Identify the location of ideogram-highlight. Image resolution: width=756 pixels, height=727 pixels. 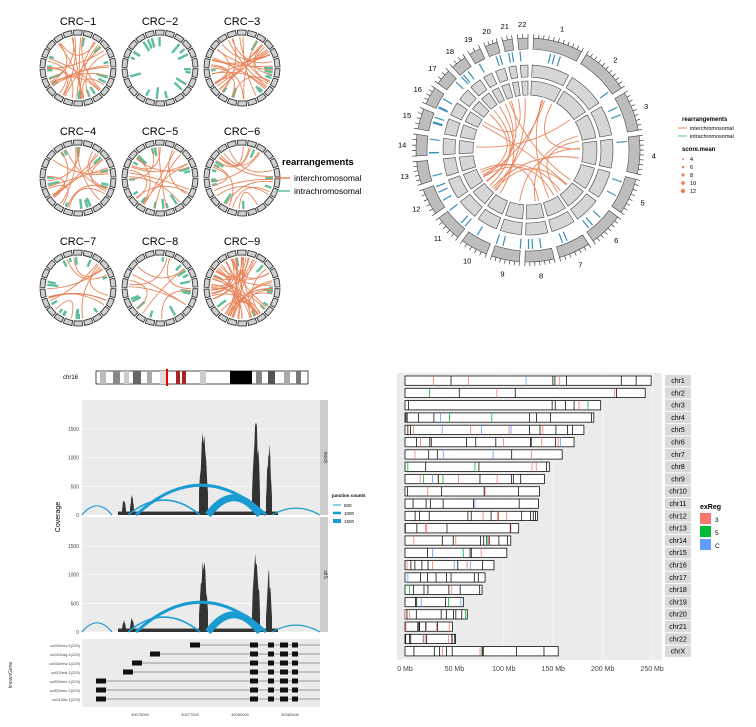
(167, 377).